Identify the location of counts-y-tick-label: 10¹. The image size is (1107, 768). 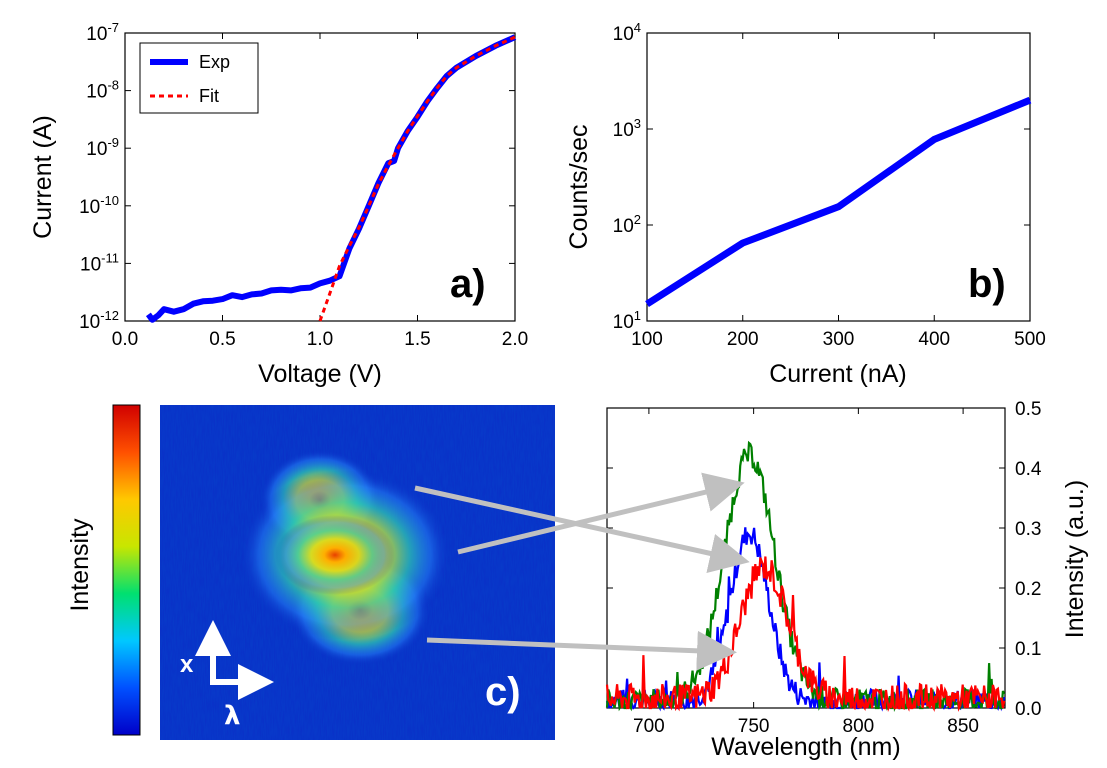
(627, 320).